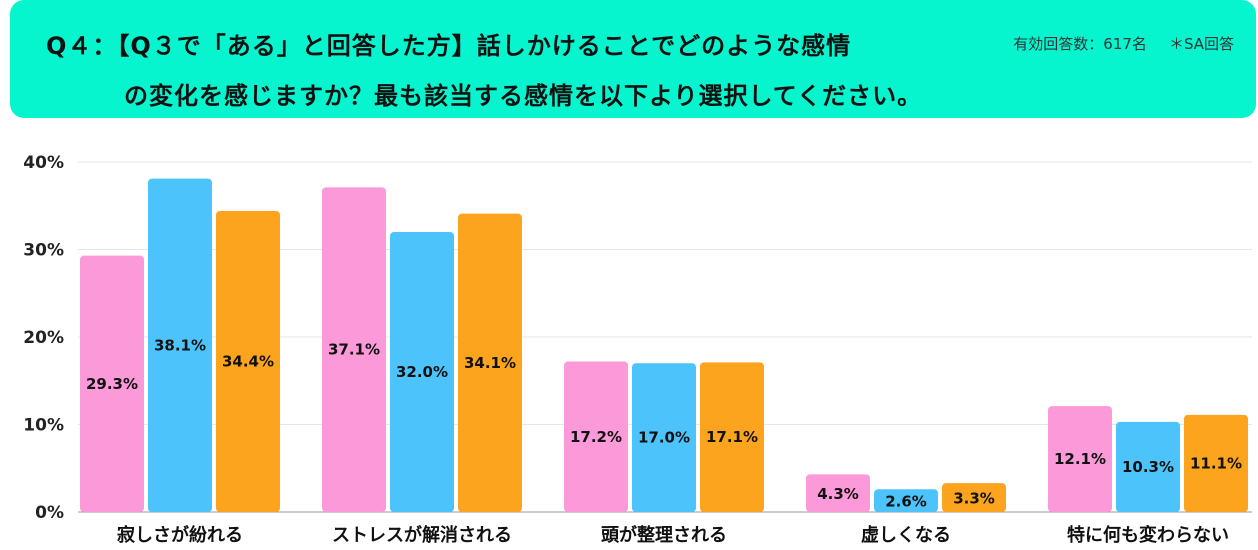 Image resolution: width=1258 pixels, height=550 pixels. What do you see at coordinates (43, 426) in the screenshot?
I see `y-tick-label: 10%` at bounding box center [43, 426].